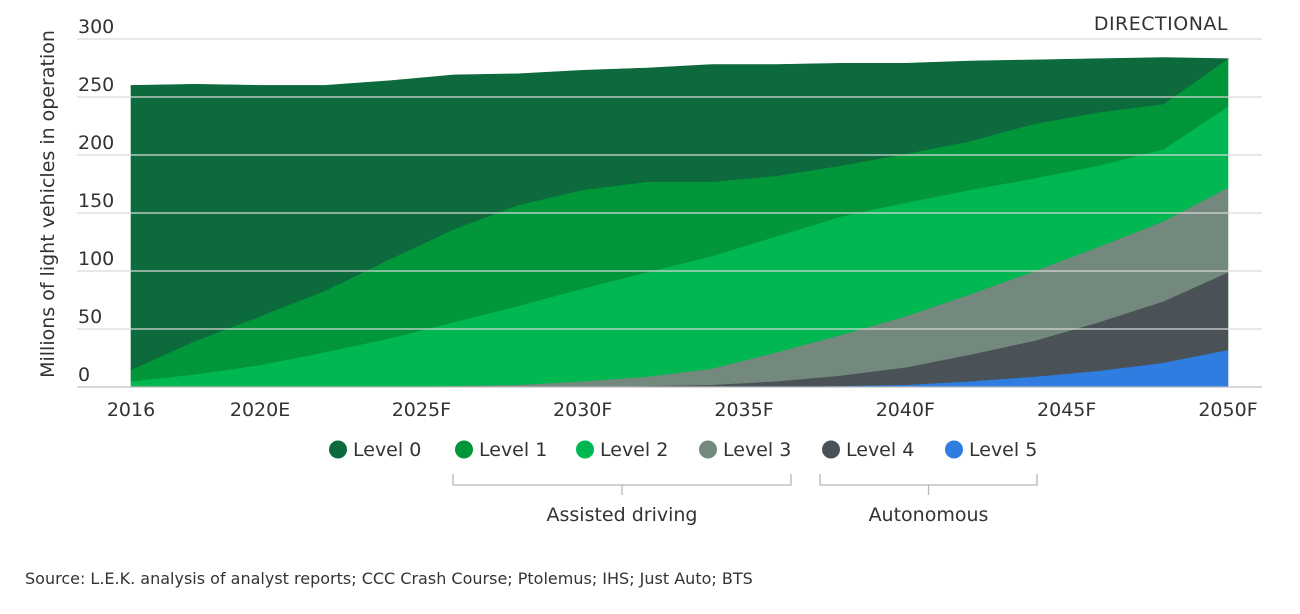 The height and width of the screenshot is (614, 1300). I want to click on y-tick-labels: 0 50 100 150 200 250 300, so click(96, 201).